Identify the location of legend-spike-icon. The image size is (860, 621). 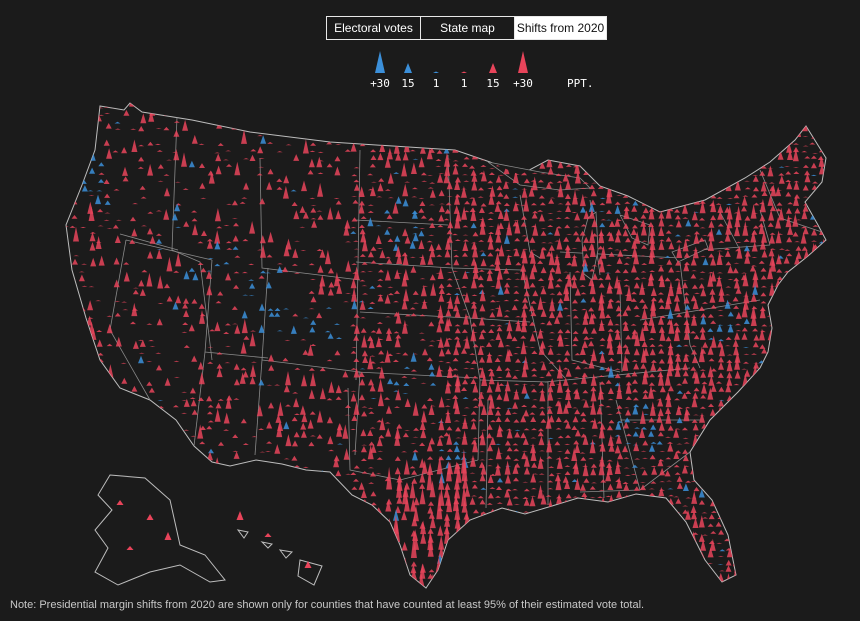
(493, 68).